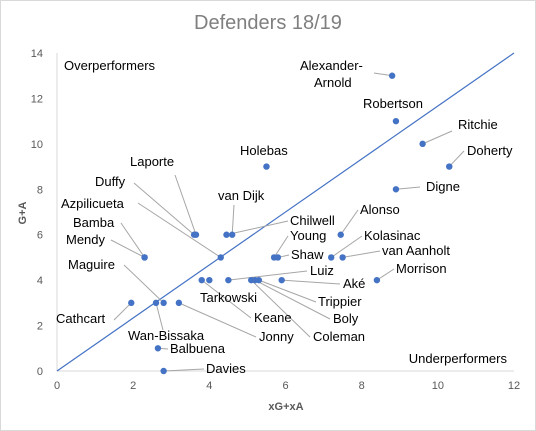 The height and width of the screenshot is (431, 536). I want to click on label-duffy: Duffy, so click(110, 181).